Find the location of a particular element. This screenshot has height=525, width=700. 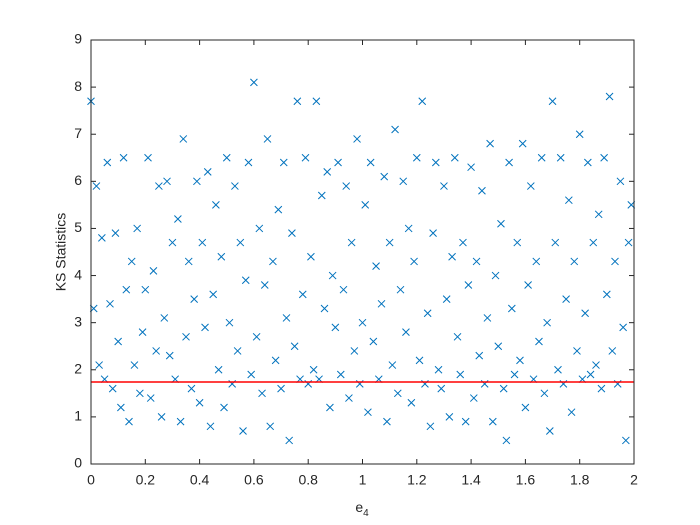

y-tick-label: 2 is located at coordinates (78, 368).